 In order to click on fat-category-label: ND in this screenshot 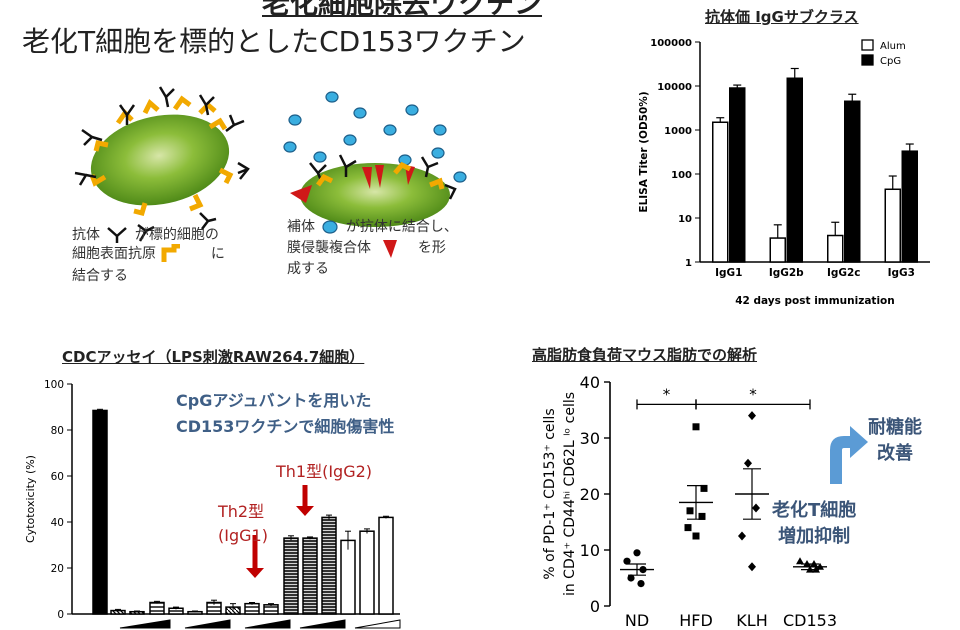, I will do `click(637, 620)`.